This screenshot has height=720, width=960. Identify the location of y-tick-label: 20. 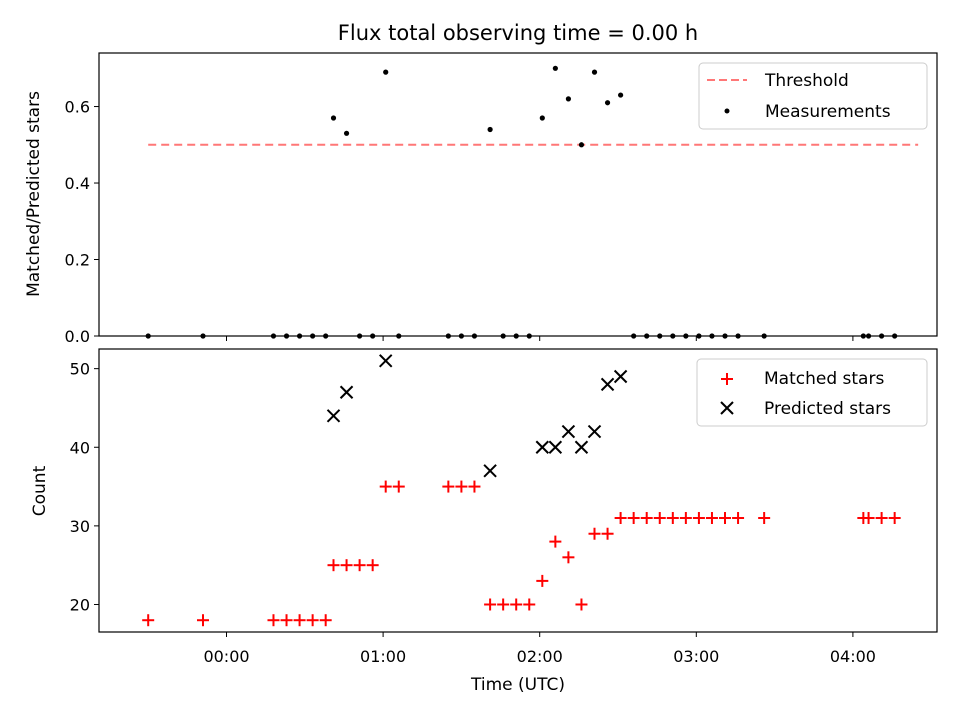
(80, 604).